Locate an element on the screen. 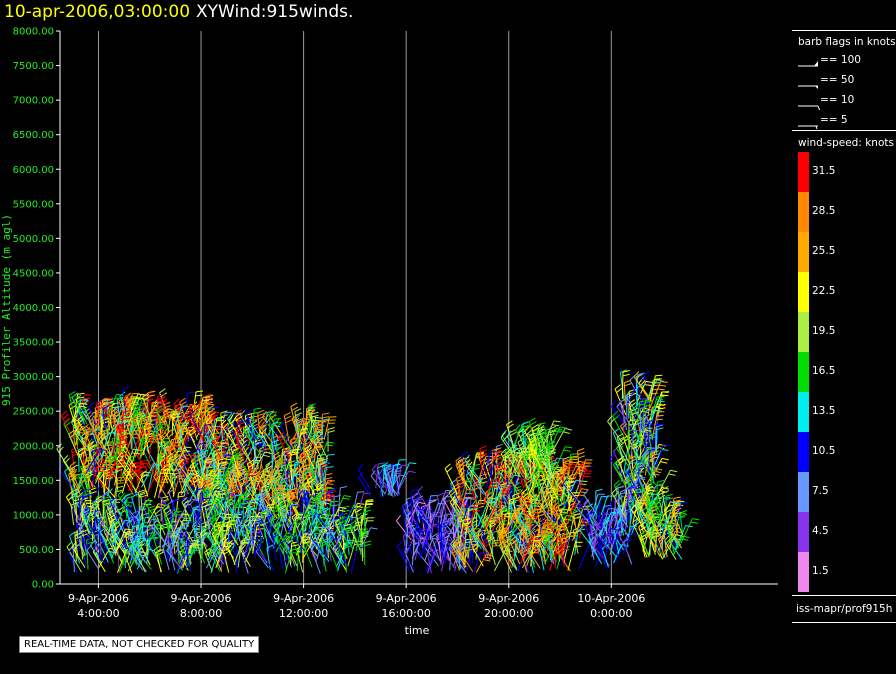  valid-time-title: 10-apr-2006,03:00:00 is located at coordinates (97, 12).